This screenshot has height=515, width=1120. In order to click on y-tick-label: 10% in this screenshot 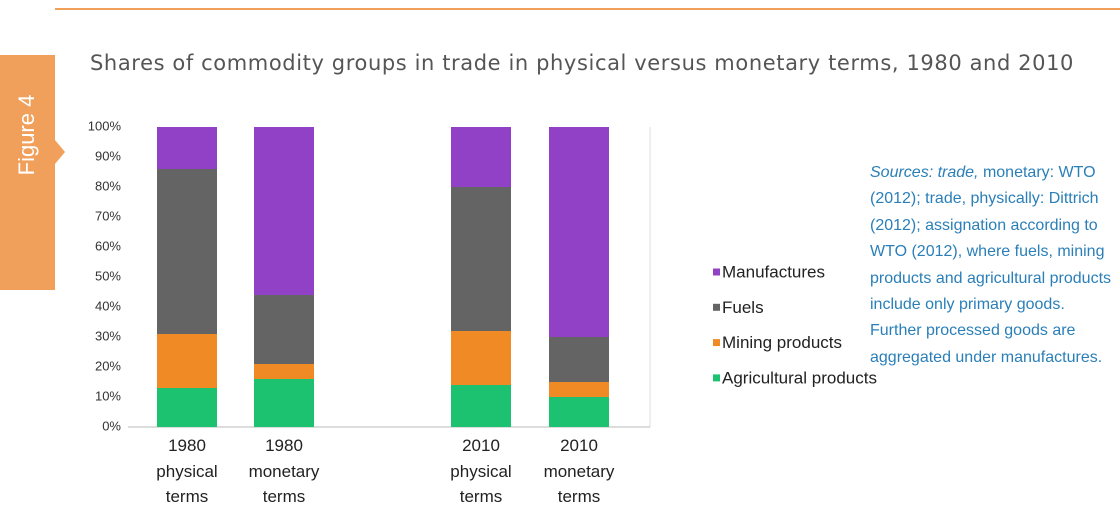, I will do `click(108, 395)`.